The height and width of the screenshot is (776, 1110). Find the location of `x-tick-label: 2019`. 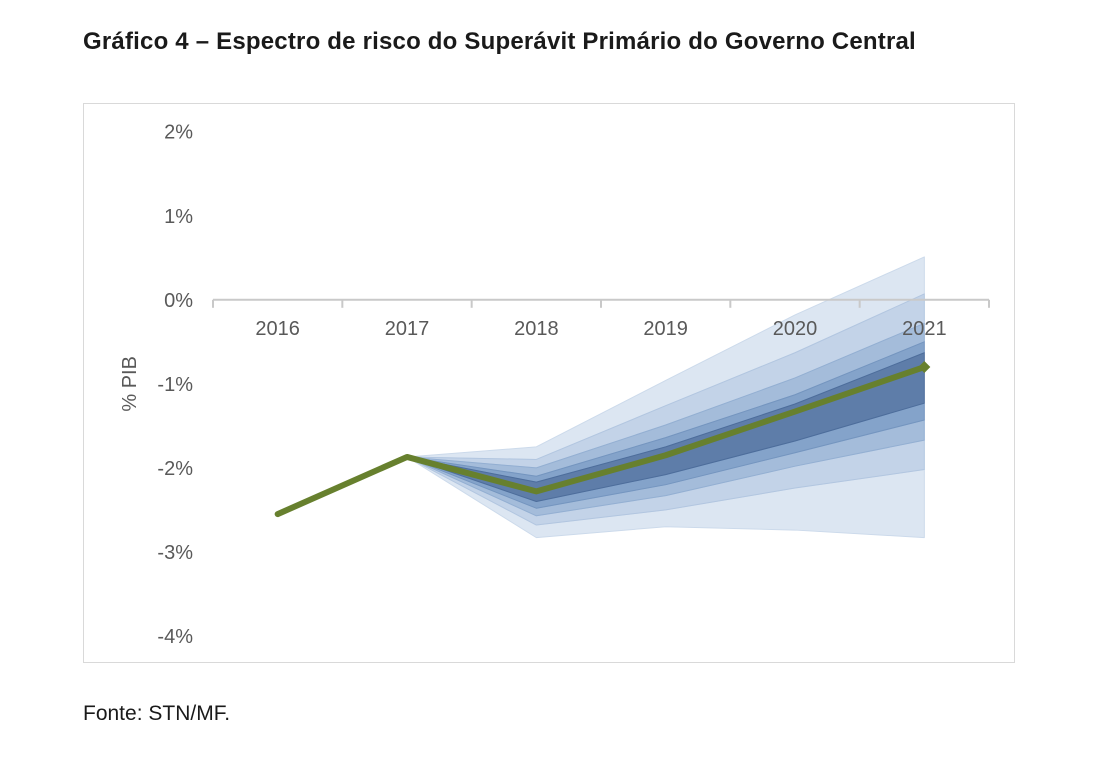

x-tick-label: 2019 is located at coordinates (665, 329).